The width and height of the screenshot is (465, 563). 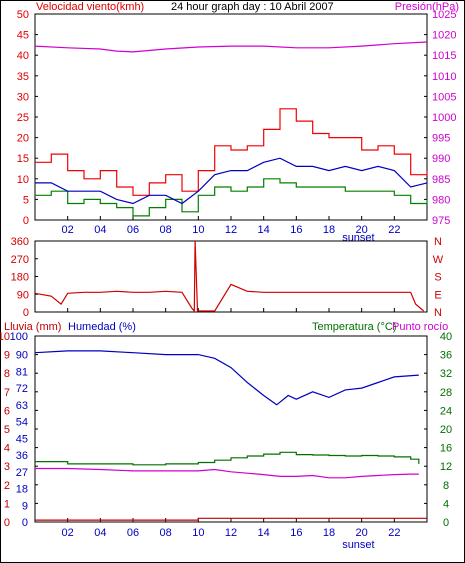 What do you see at coordinates (19, 337) in the screenshot?
I see `humidity-ytick-100: 100` at bounding box center [19, 337].